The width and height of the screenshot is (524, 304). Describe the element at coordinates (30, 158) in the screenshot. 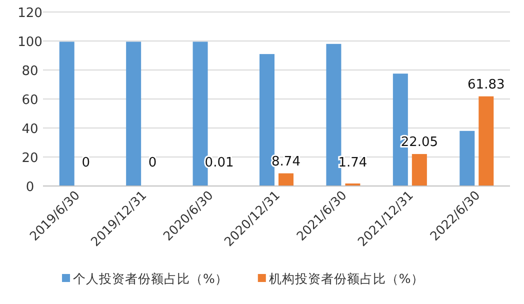

I see `y-tick-label: 20` at that location.